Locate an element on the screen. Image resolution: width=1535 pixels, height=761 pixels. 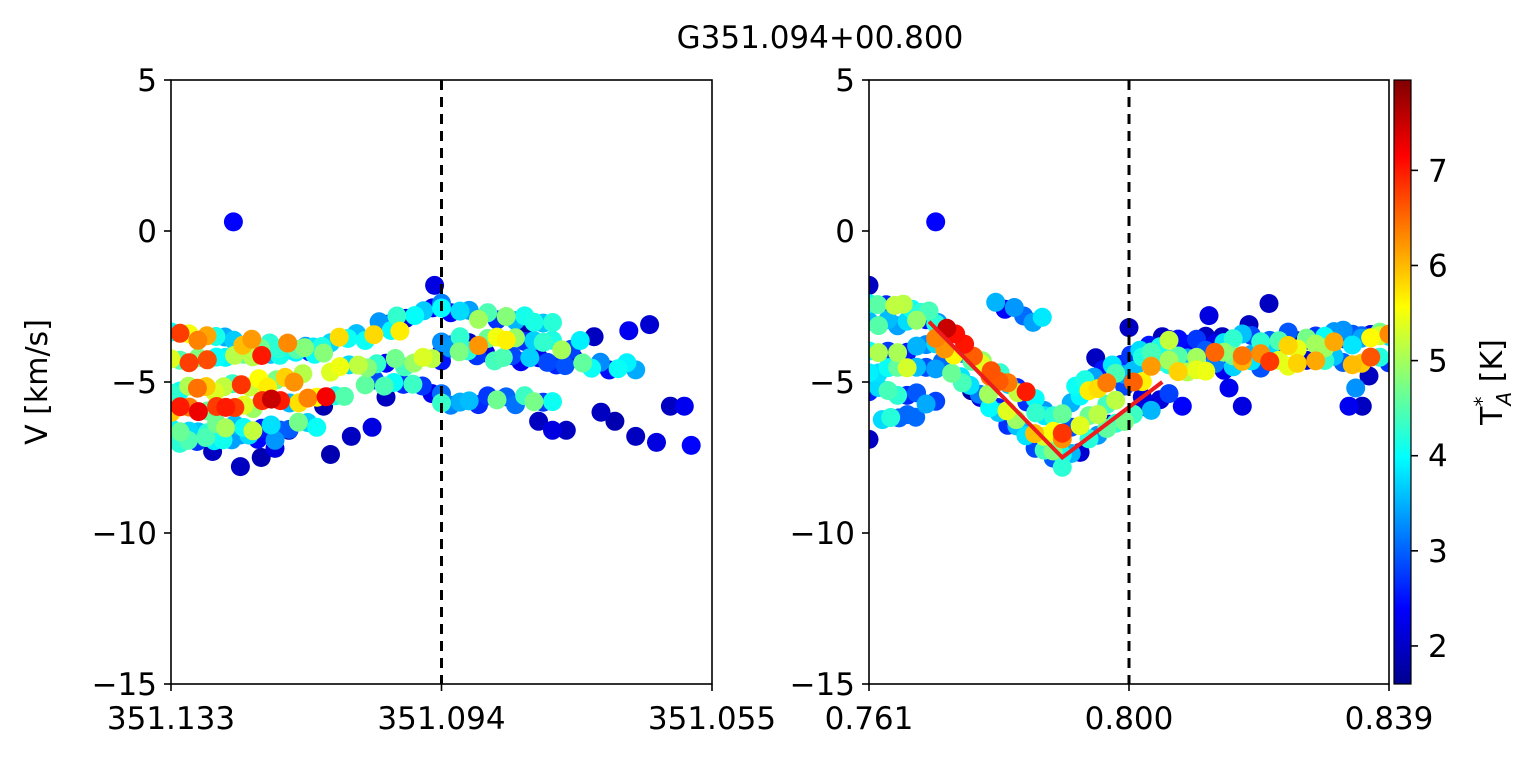
y-tick-label: −5 is located at coordinates (134, 383).